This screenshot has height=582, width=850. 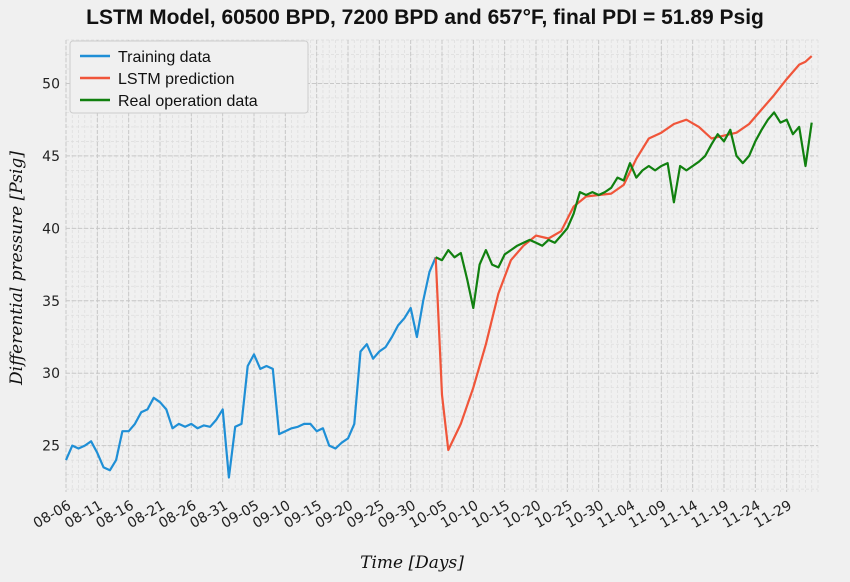 I want to click on y-tick-label: 40, so click(x=51, y=229).